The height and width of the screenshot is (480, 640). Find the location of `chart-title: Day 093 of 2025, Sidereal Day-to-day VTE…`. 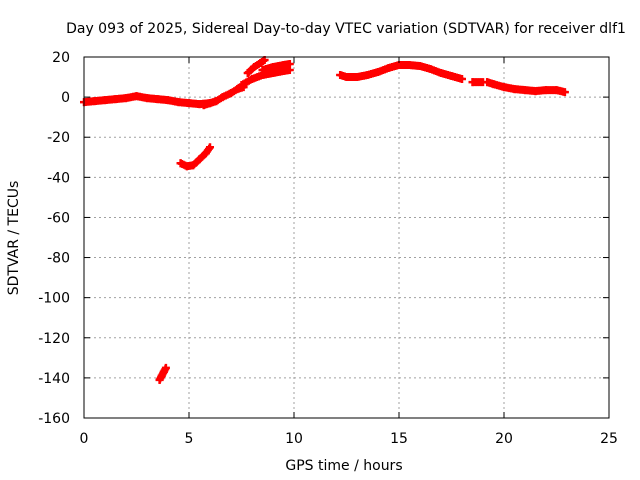

chart-title: Day 093 of 2025, Sidereal Day-to-day VTE… is located at coordinates (346, 29).